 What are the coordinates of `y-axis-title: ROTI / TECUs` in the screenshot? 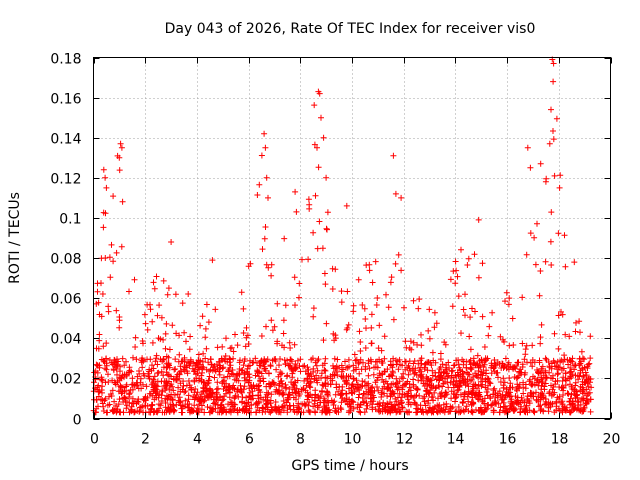 It's located at (15, 238).